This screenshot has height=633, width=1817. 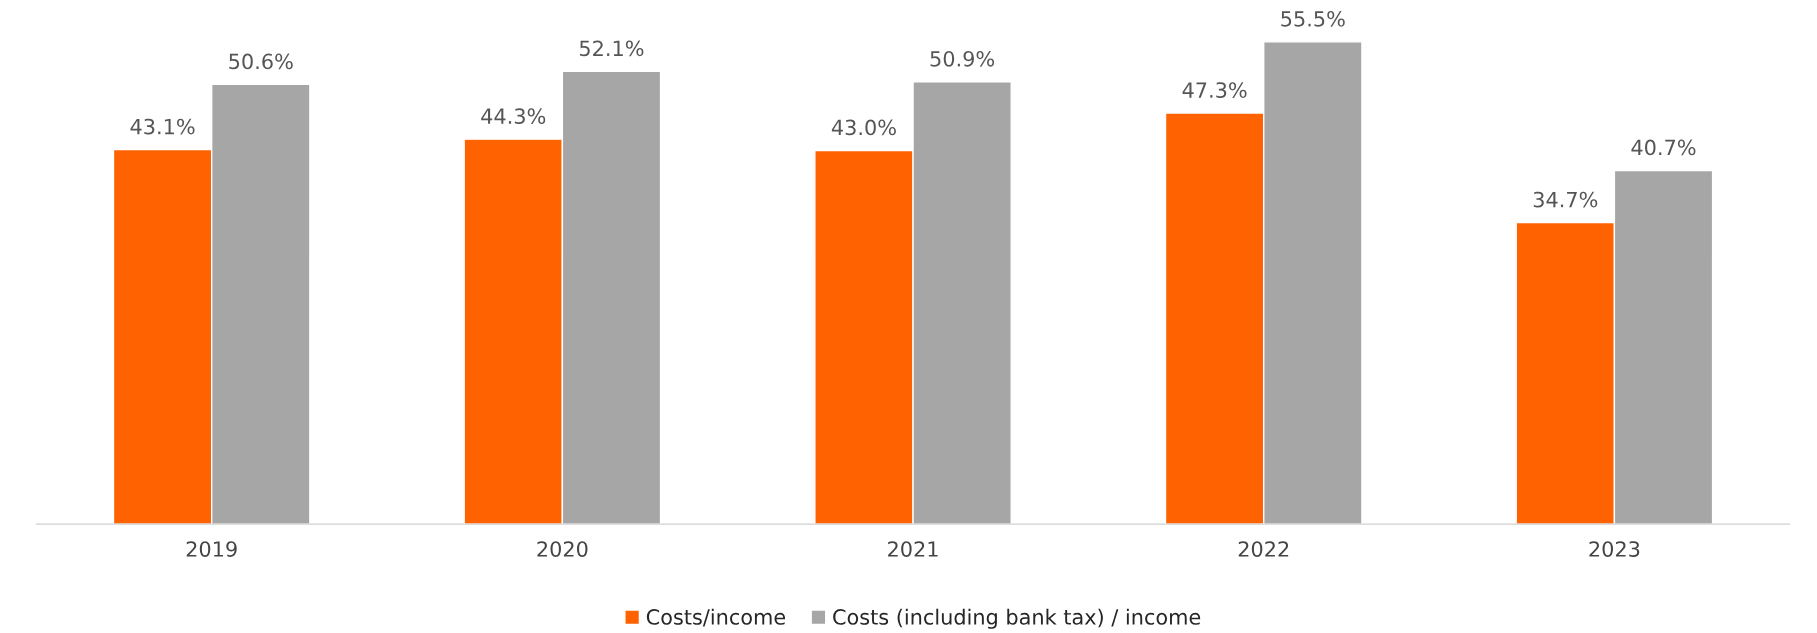 What do you see at coordinates (716, 617) in the screenshot?
I see `legend-label: Costs/income` at bounding box center [716, 617].